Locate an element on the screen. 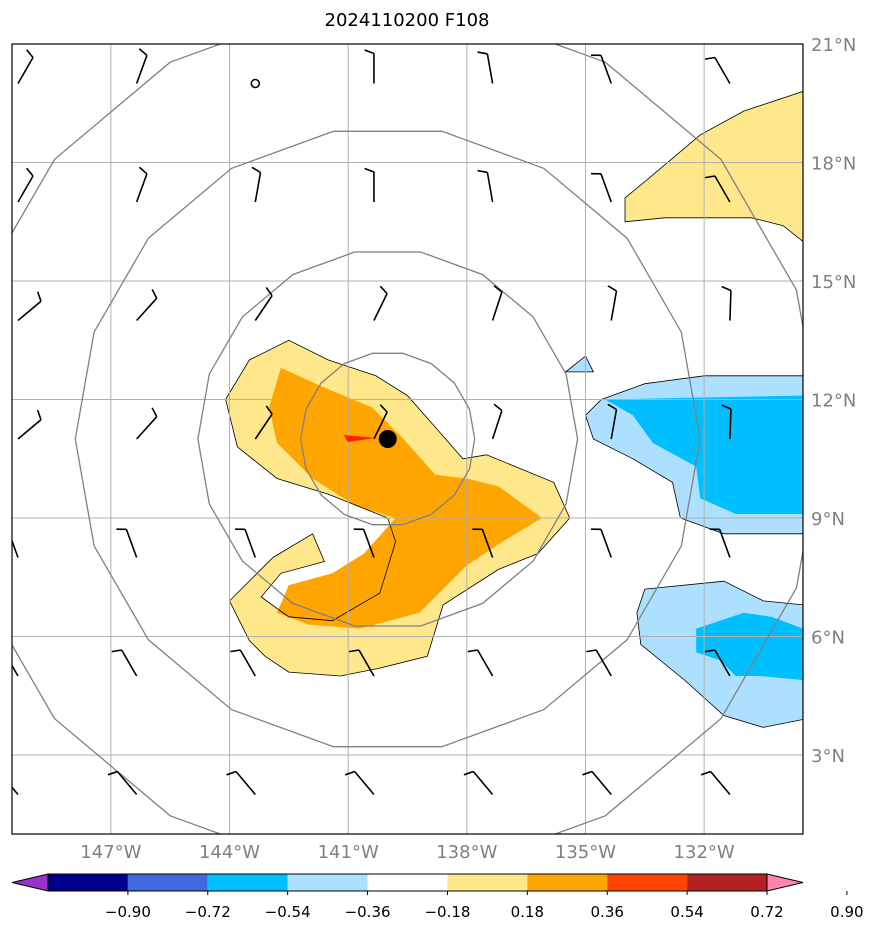  colorbar-frame is located at coordinates (407, 882).